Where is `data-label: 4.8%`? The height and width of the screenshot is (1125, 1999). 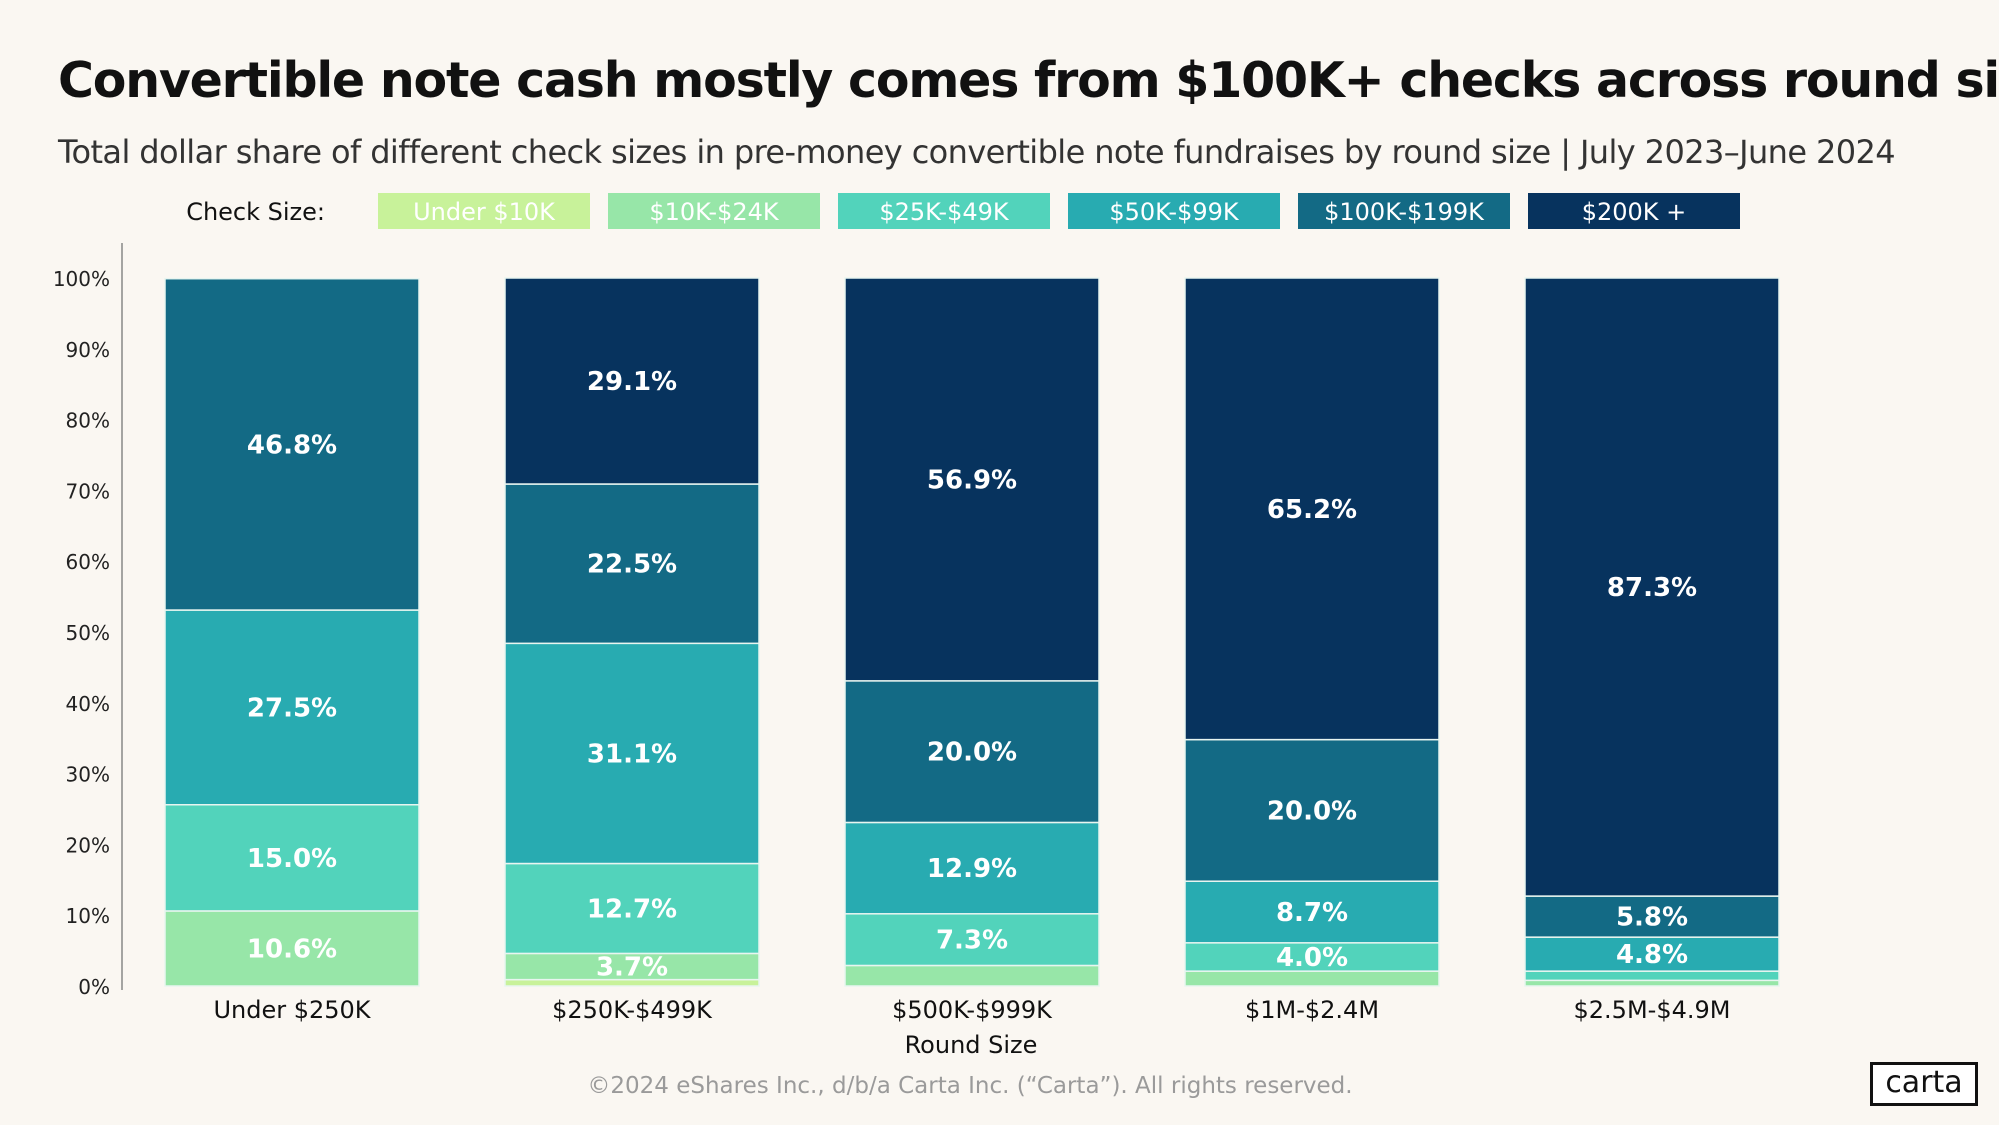 data-label: 4.8% is located at coordinates (1652, 955).